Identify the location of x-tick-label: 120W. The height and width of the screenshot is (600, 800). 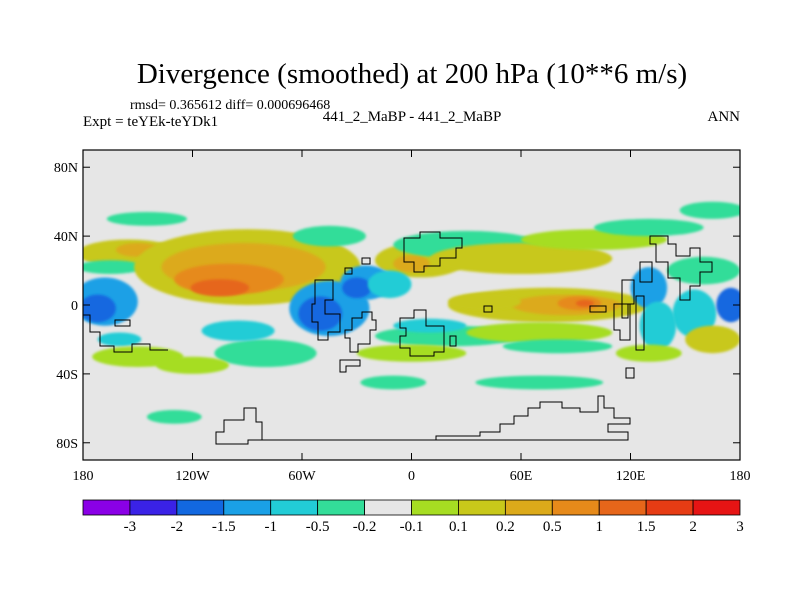
(192, 476).